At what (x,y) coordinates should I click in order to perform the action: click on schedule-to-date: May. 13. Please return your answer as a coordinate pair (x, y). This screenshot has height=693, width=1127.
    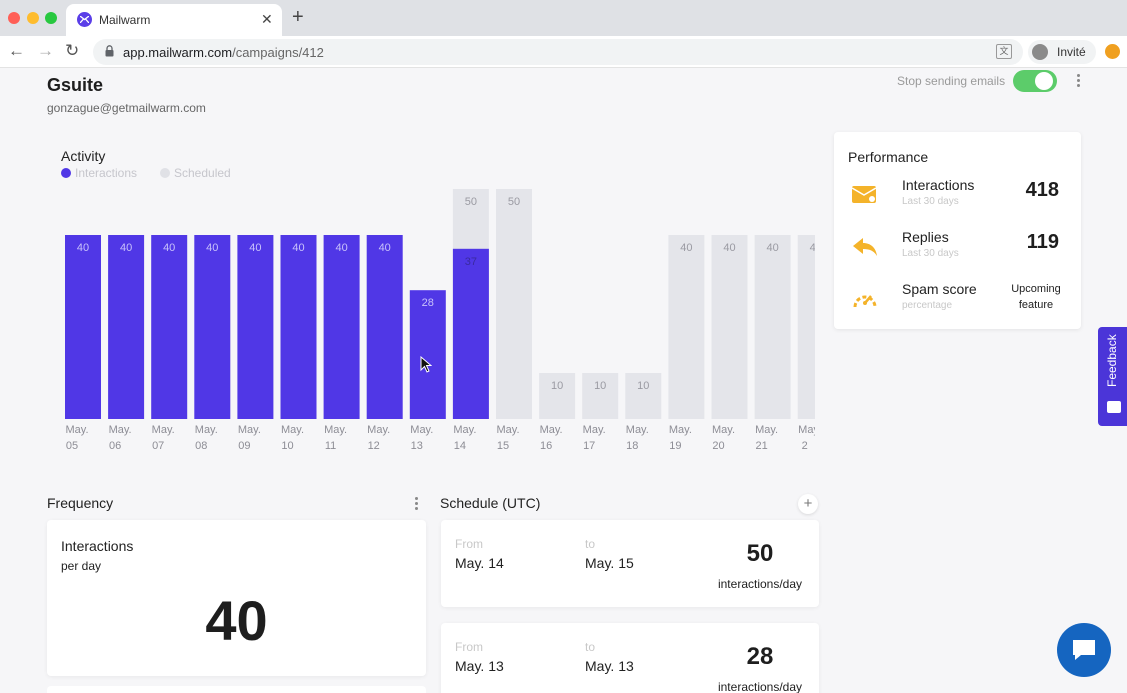
    Looking at the image, I should click on (609, 666).